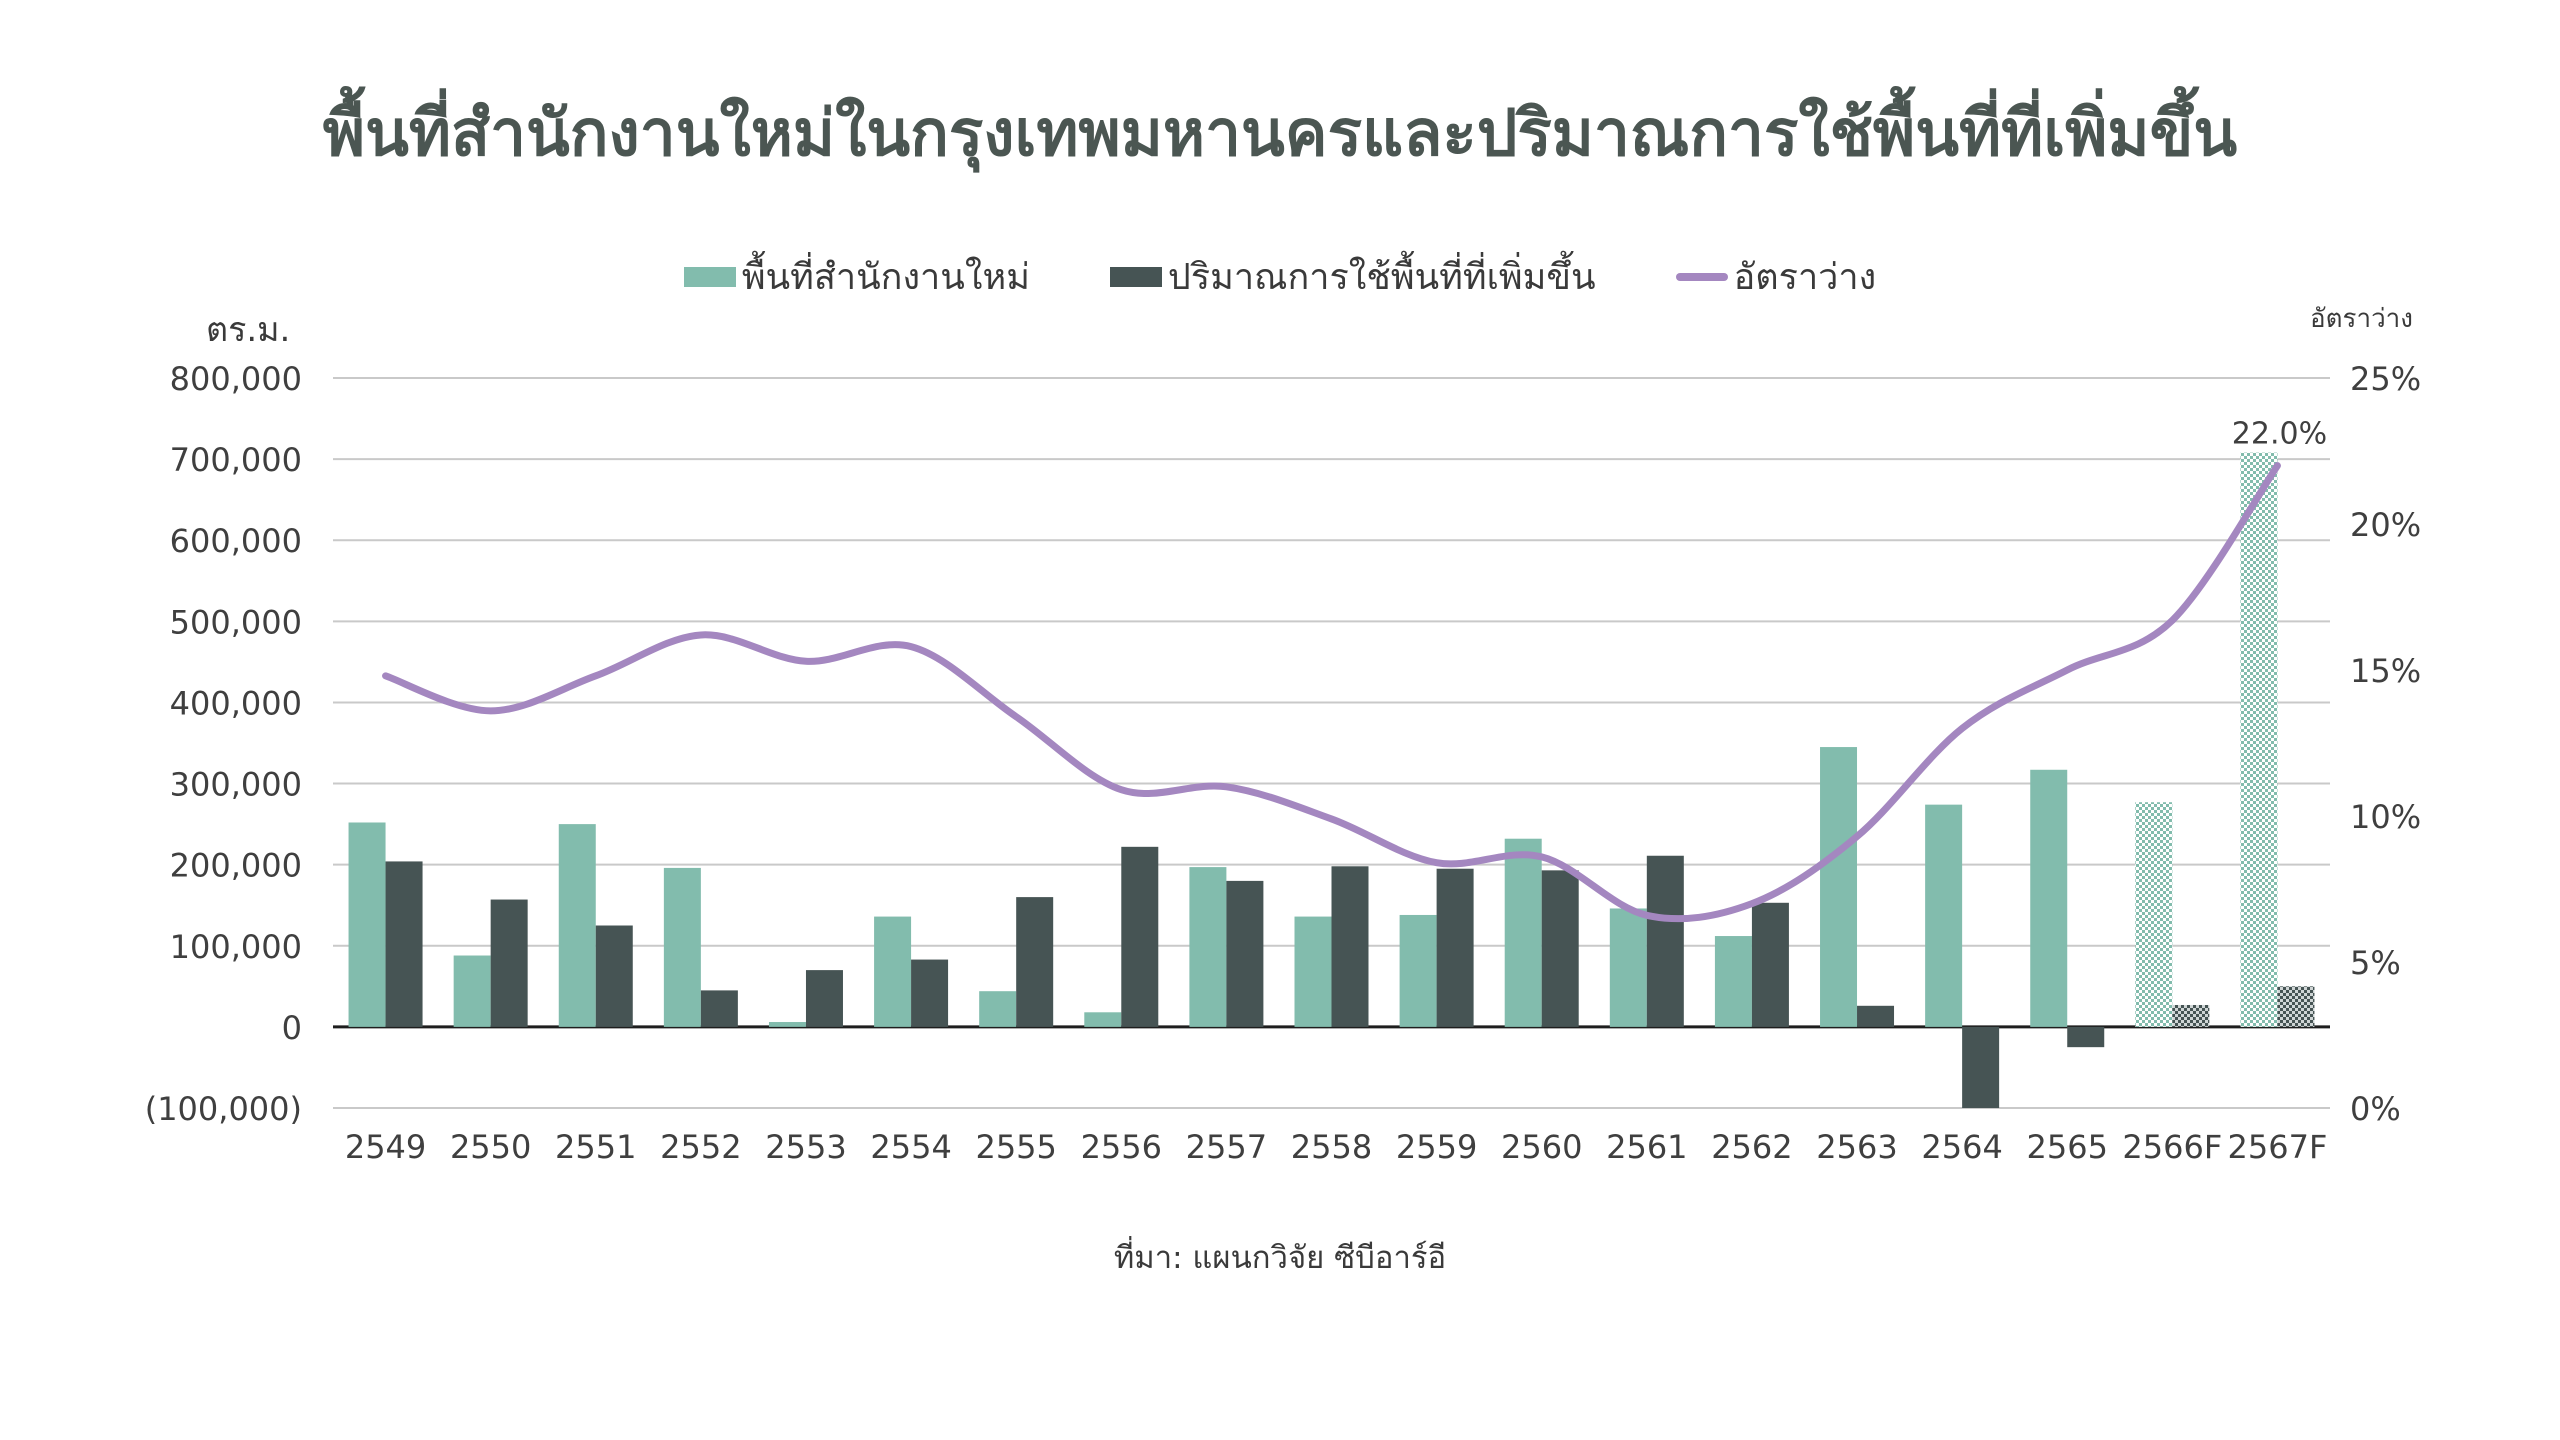 Image resolution: width=2560 pixels, height=1440 pixels. I want to click on legend-swatch-vacancy-rate, so click(1701, 276).